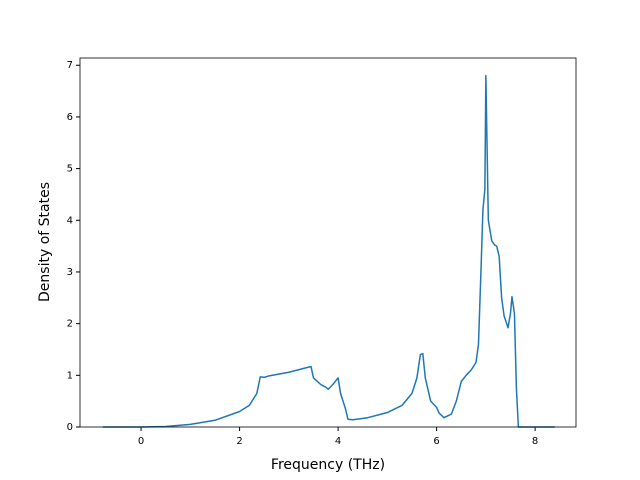 The height and width of the screenshot is (480, 640). I want to click on y-axis-label: Density of States, so click(45, 242).